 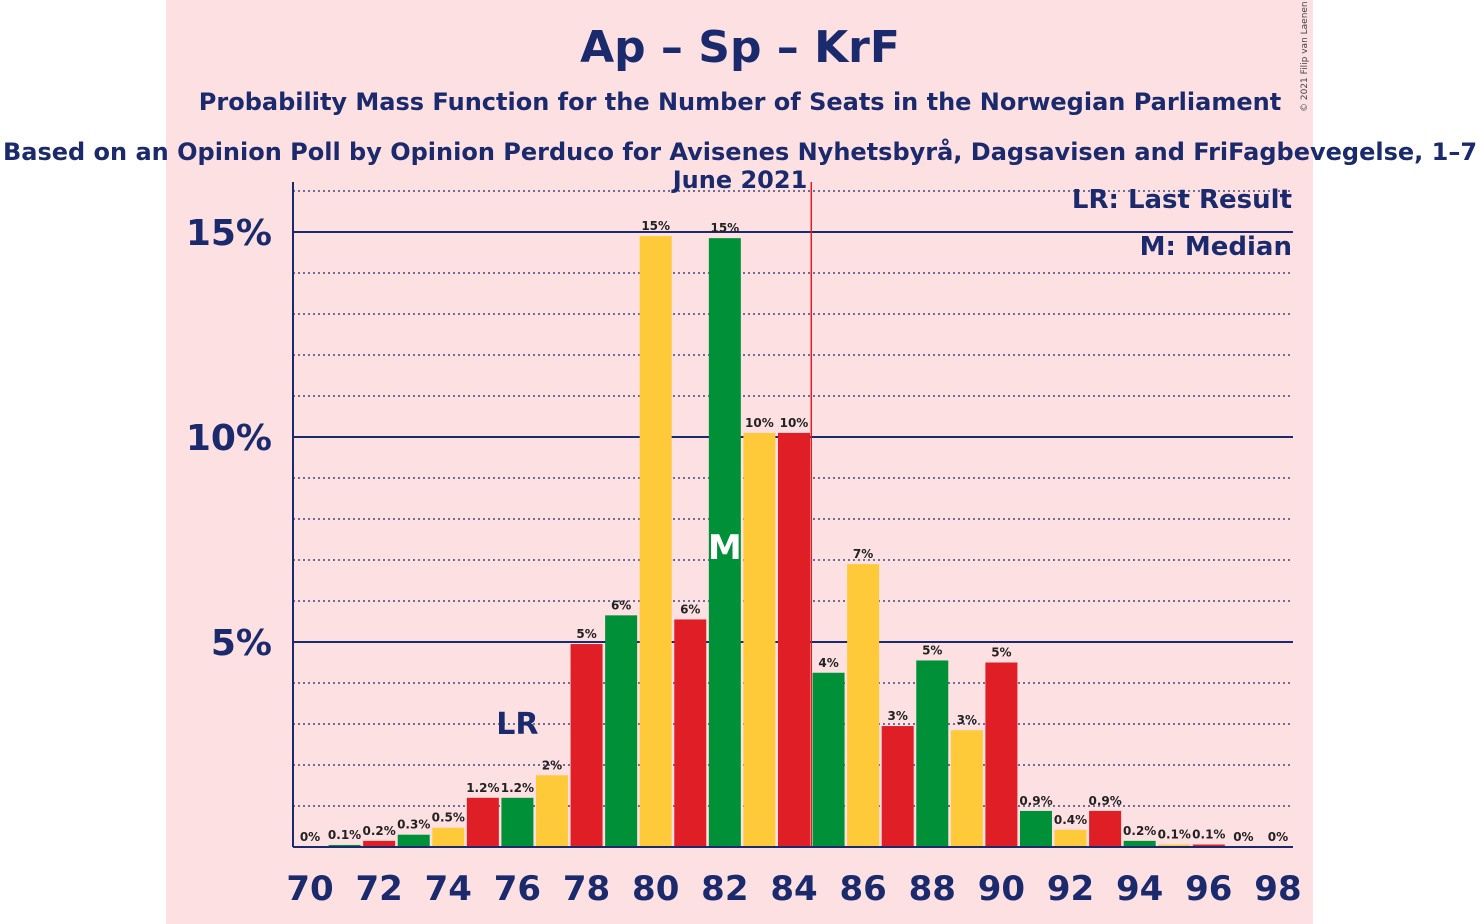 I want to click on median-marker: M, so click(x=725, y=548).